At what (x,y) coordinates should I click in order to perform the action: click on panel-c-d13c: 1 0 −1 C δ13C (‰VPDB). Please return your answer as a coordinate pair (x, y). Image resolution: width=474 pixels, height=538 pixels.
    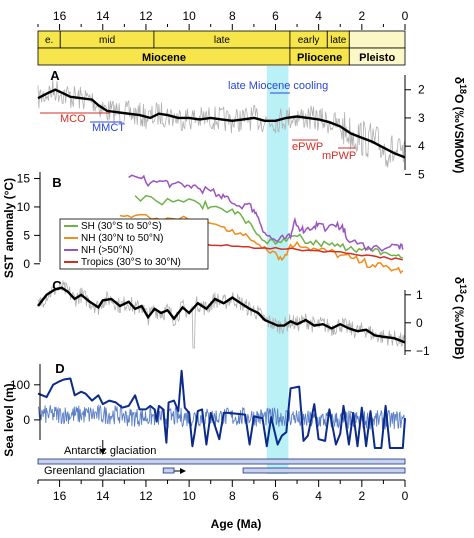
    Looking at the image, I should click on (252, 318).